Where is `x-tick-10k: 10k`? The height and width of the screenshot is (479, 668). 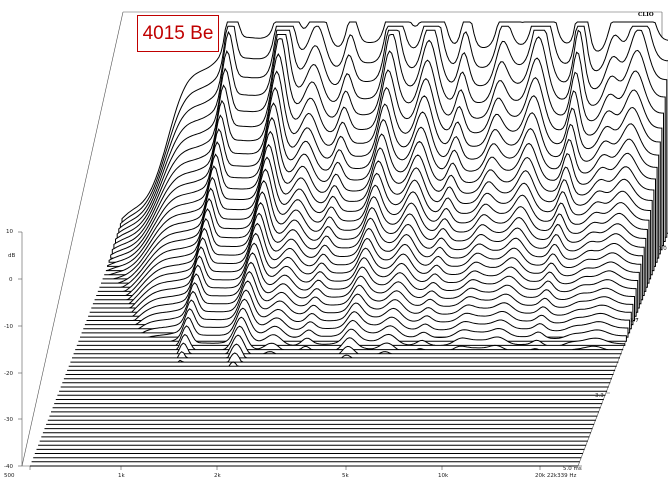 x-tick-10k: 10k is located at coordinates (443, 476).